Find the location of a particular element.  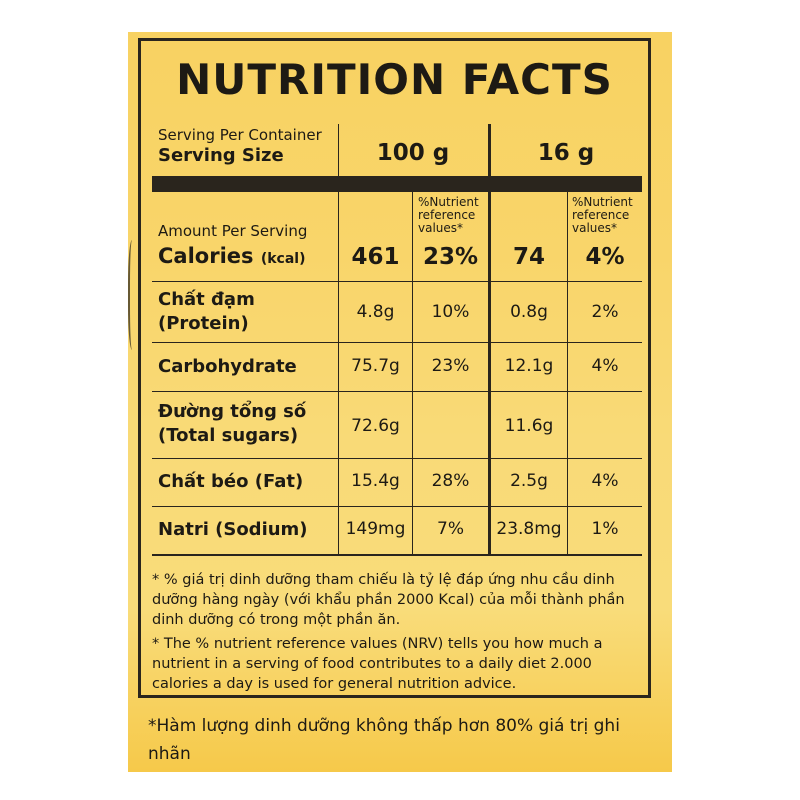

calories-text: Calories is located at coordinates (206, 256).